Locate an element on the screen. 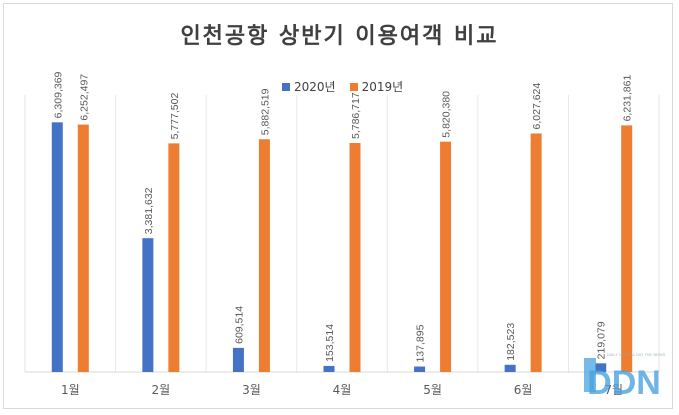 This screenshot has width=679, height=415. data-label-2020-7: 219,079 is located at coordinates (602, 340).